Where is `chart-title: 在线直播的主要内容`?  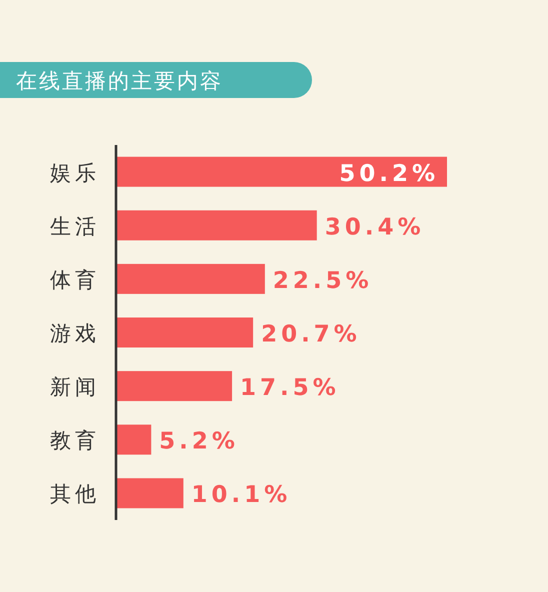
chart-title: 在线直播的主要内容 is located at coordinates (119, 81).